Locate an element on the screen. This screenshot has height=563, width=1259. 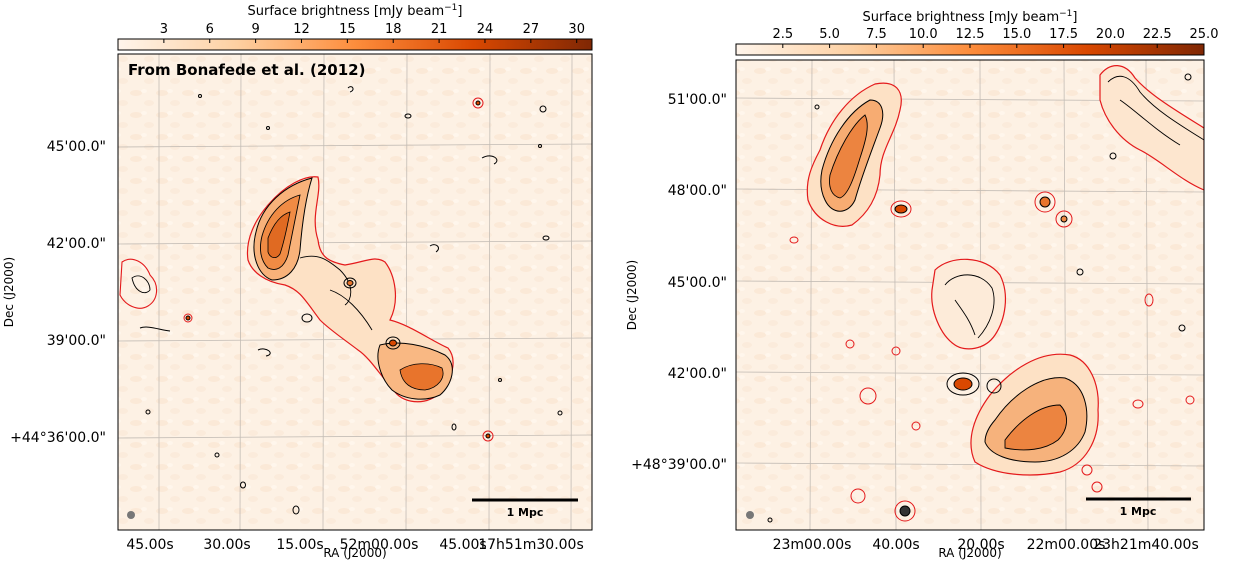
colorbar-tick-label: 22.5 is located at coordinates (1157, 34).